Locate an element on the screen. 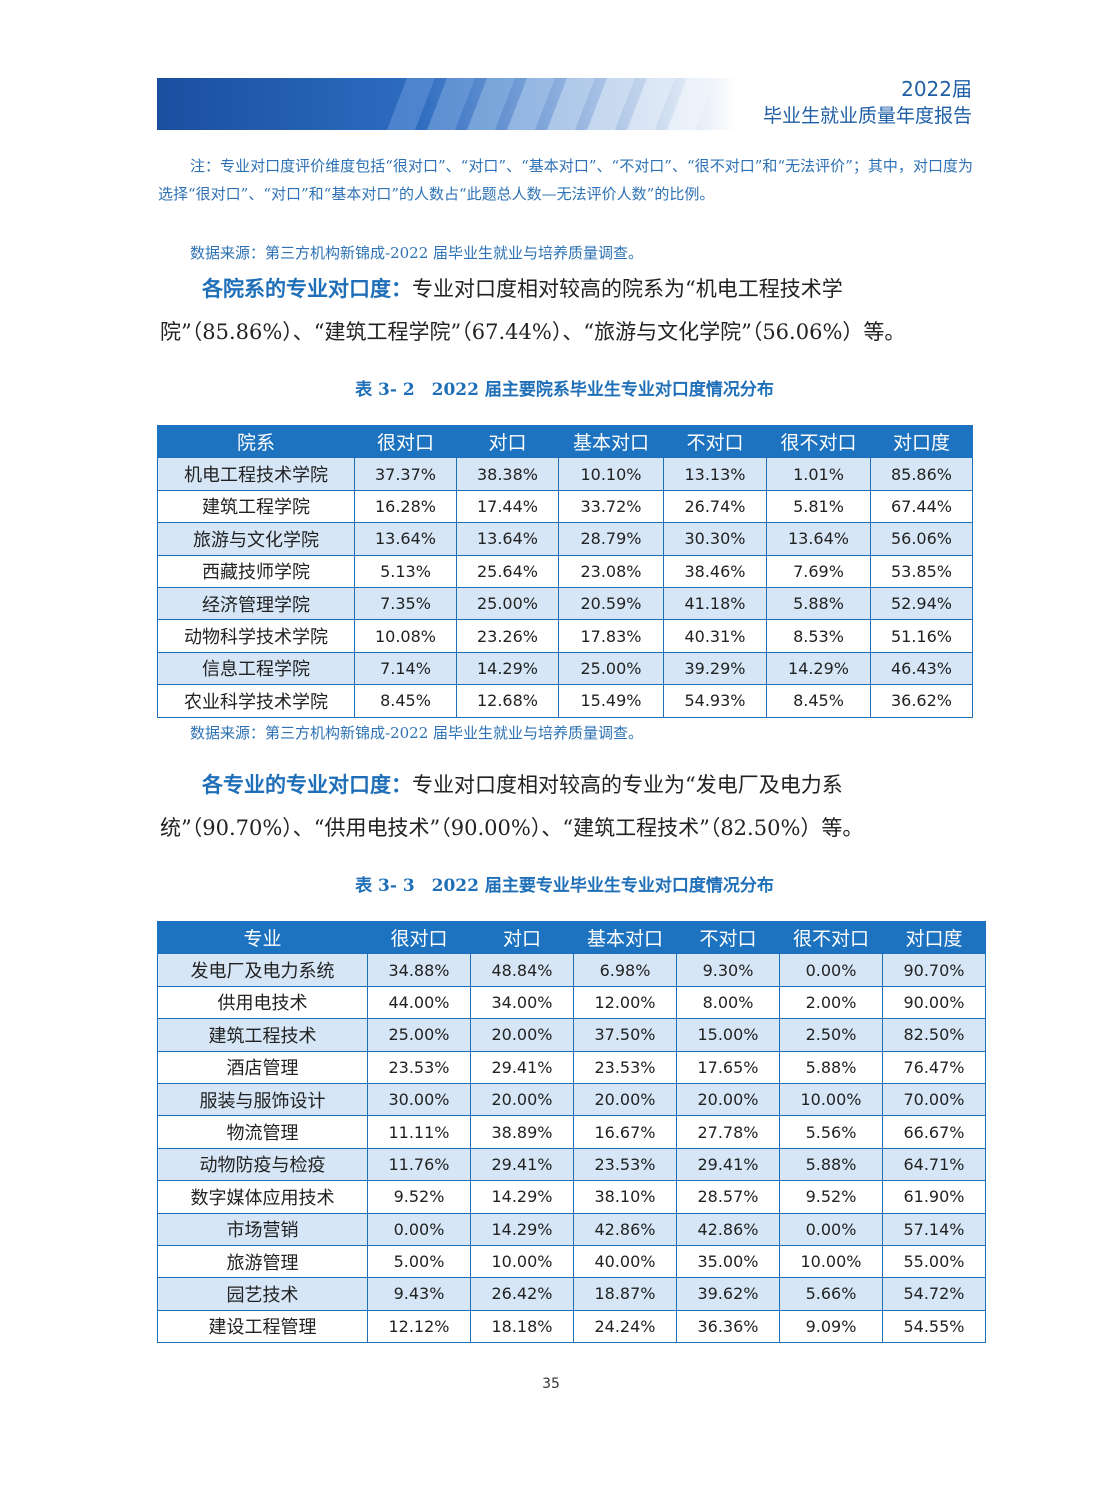 This screenshot has width=1102, height=1496. table-cell: 23.26% is located at coordinates (507, 636).